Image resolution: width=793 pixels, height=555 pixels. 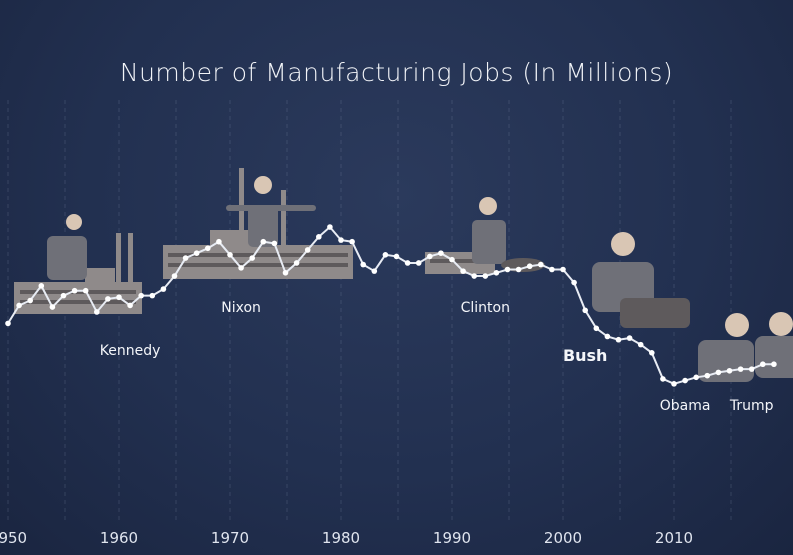 What do you see at coordinates (230, 538) in the screenshot?
I see `x-tick-label: 1970` at bounding box center [230, 538].